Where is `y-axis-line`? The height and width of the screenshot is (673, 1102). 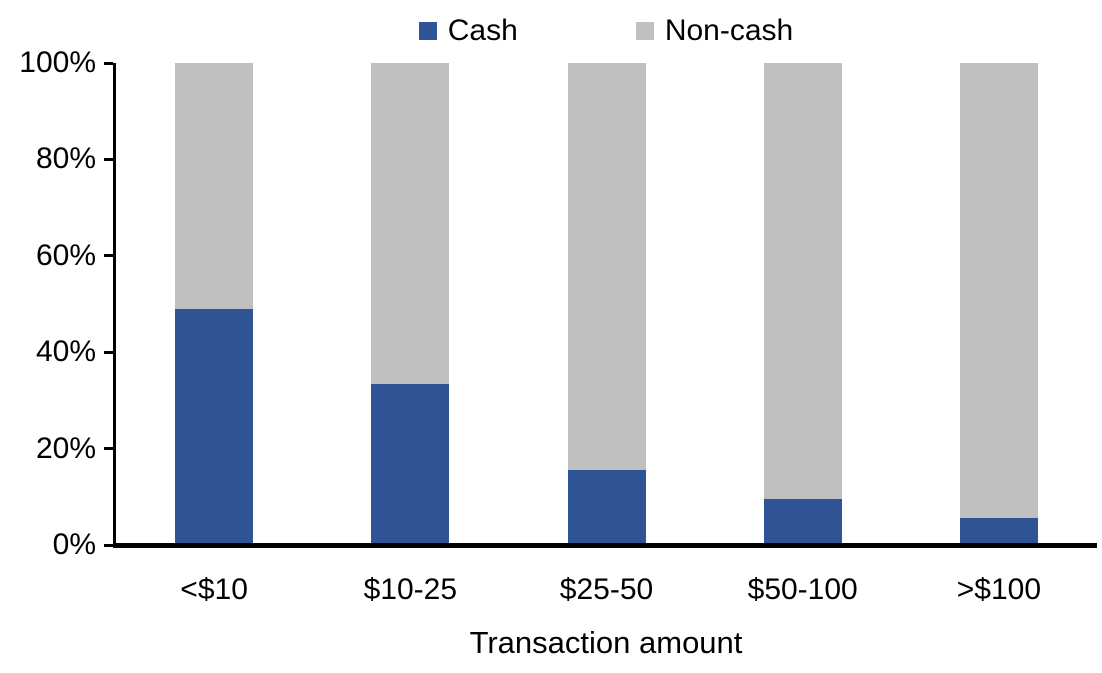 y-axis-line is located at coordinates (114, 304).